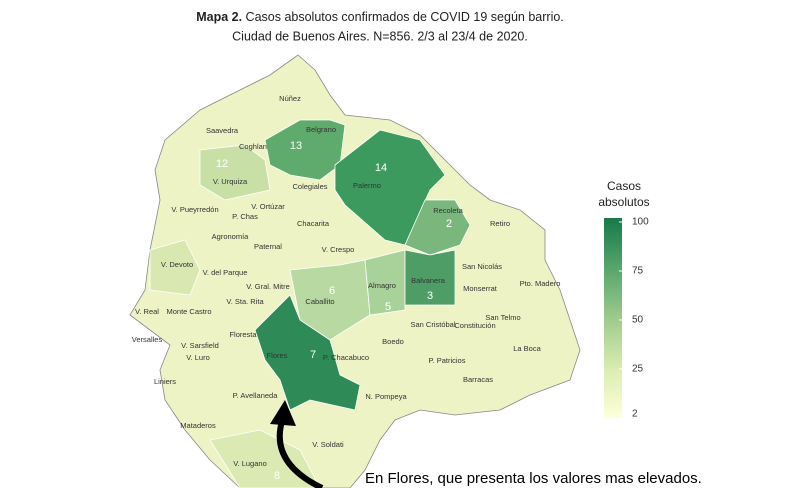 This screenshot has height=488, width=800. I want to click on arrow, so click(300, 452).